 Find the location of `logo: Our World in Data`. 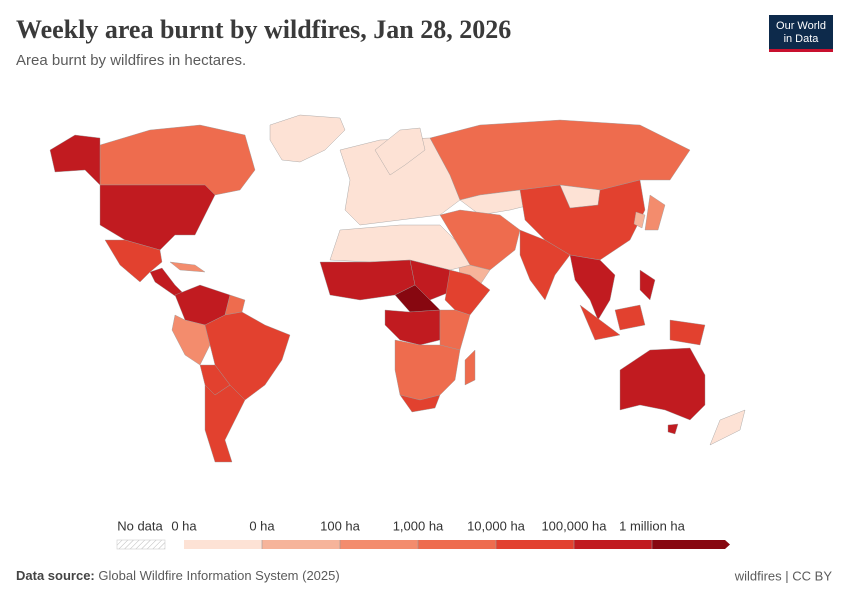

logo: Our World in Data is located at coordinates (801, 33).